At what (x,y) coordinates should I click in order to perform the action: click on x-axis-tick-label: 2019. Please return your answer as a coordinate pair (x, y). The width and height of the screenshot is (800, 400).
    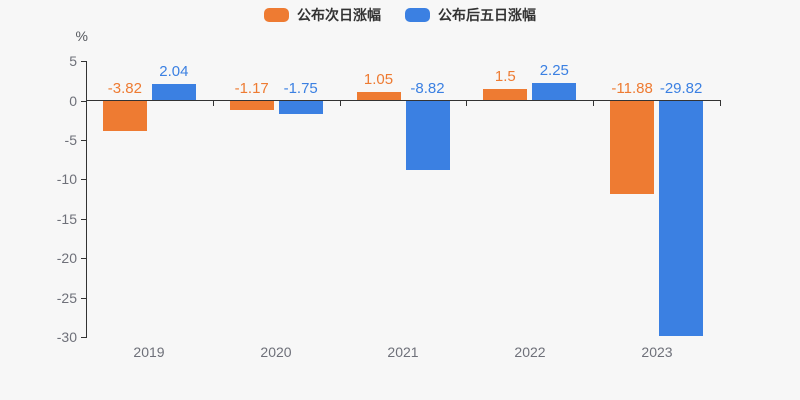
    Looking at the image, I should click on (149, 352).